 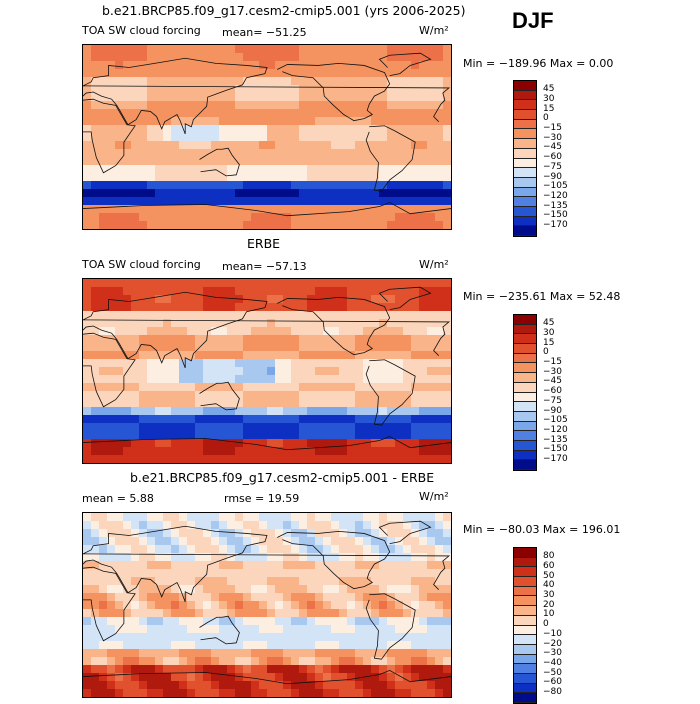 What do you see at coordinates (552, 371) in the screenshot?
I see `colorbar-tick-label: −30` at bounding box center [552, 371].